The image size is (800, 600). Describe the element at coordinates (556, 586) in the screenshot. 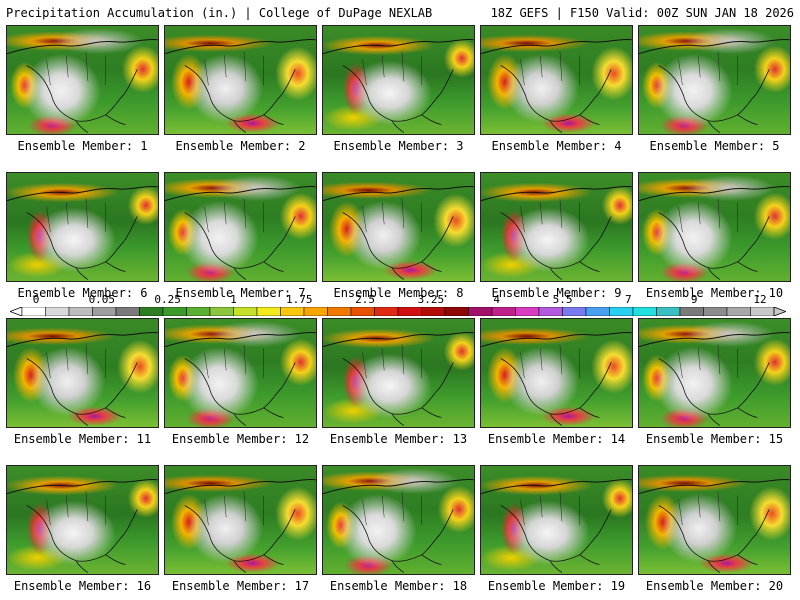

I see `ensemble-member-label: Ensemble Member: 19` at that location.